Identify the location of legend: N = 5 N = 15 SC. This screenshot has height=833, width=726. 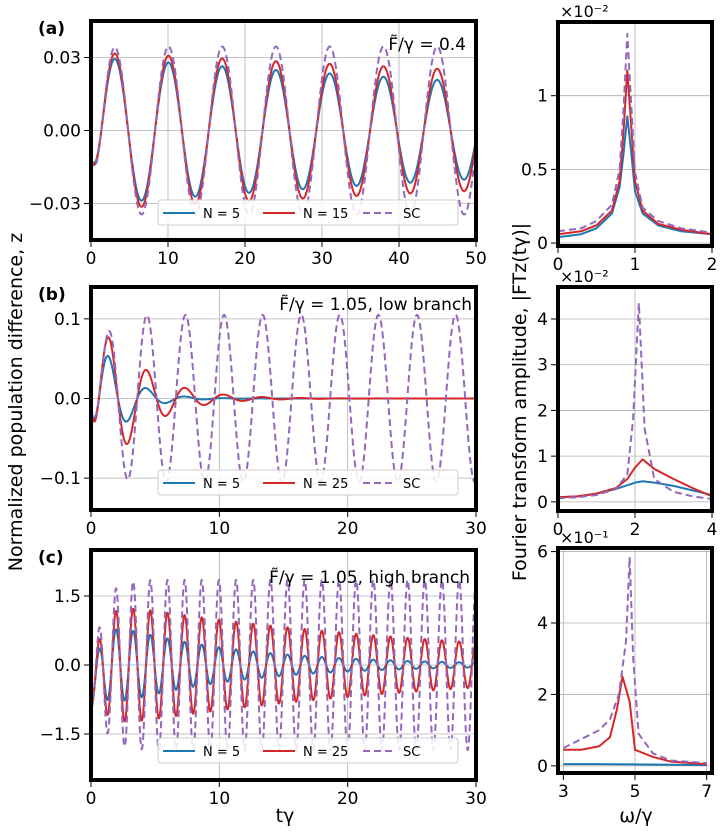
(308, 212).